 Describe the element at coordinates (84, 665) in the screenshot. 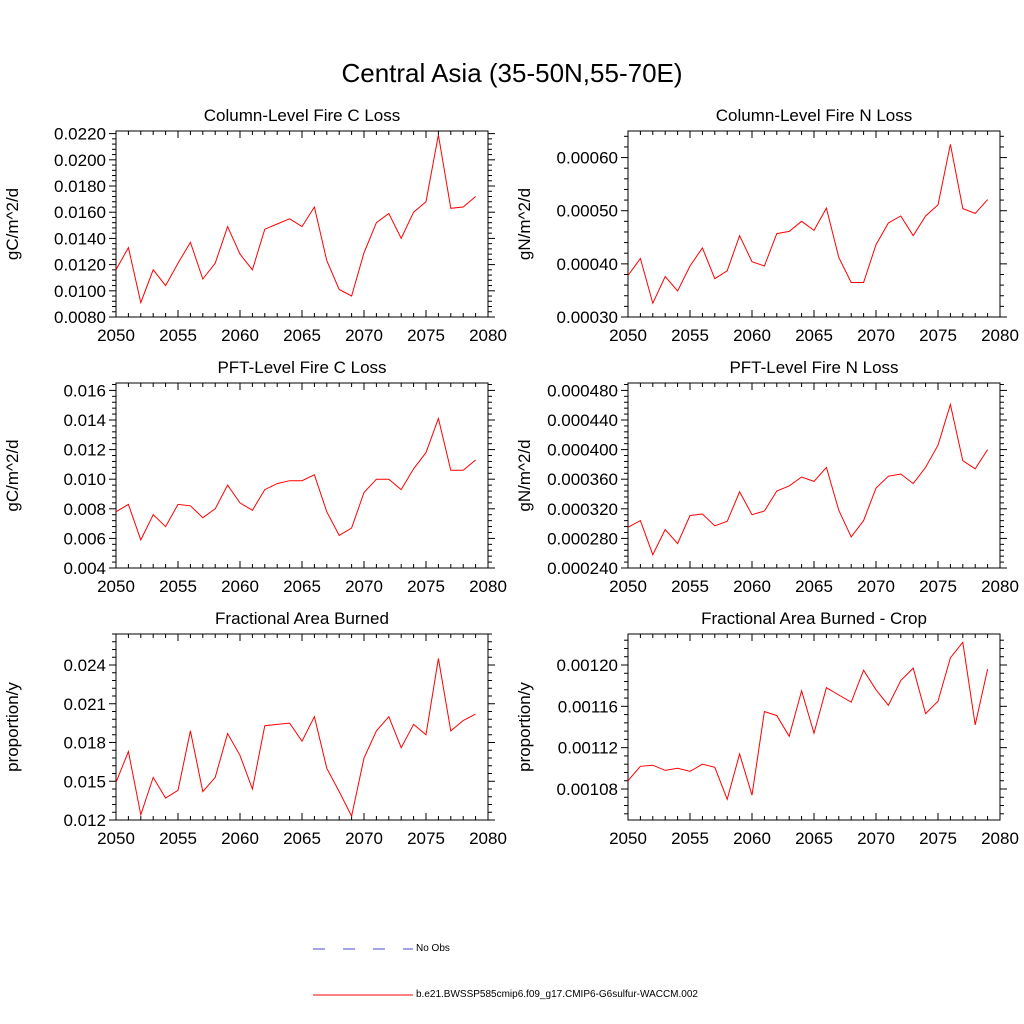

I see `y-tick-label: 0.024` at that location.